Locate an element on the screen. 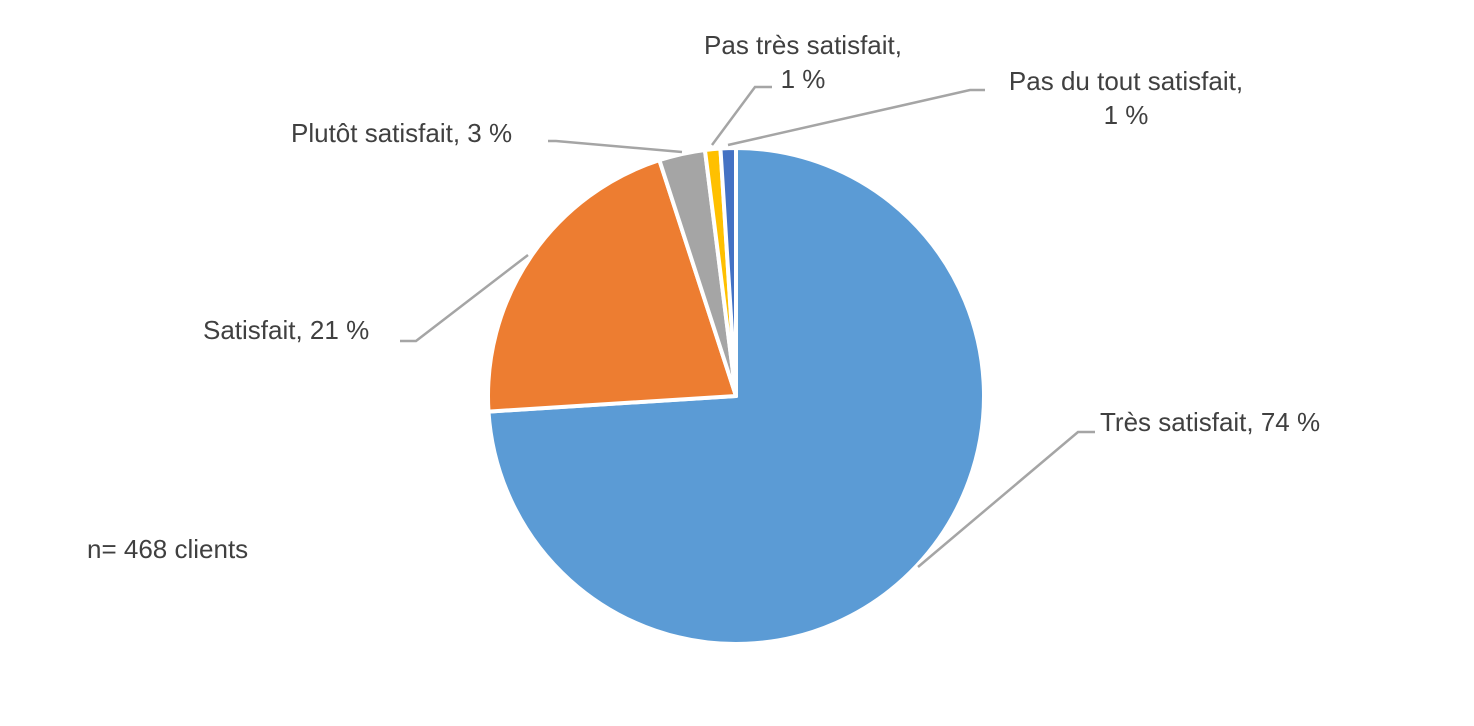  data-label: Pas du tout satisfait, 1 % is located at coordinates (1126, 98).